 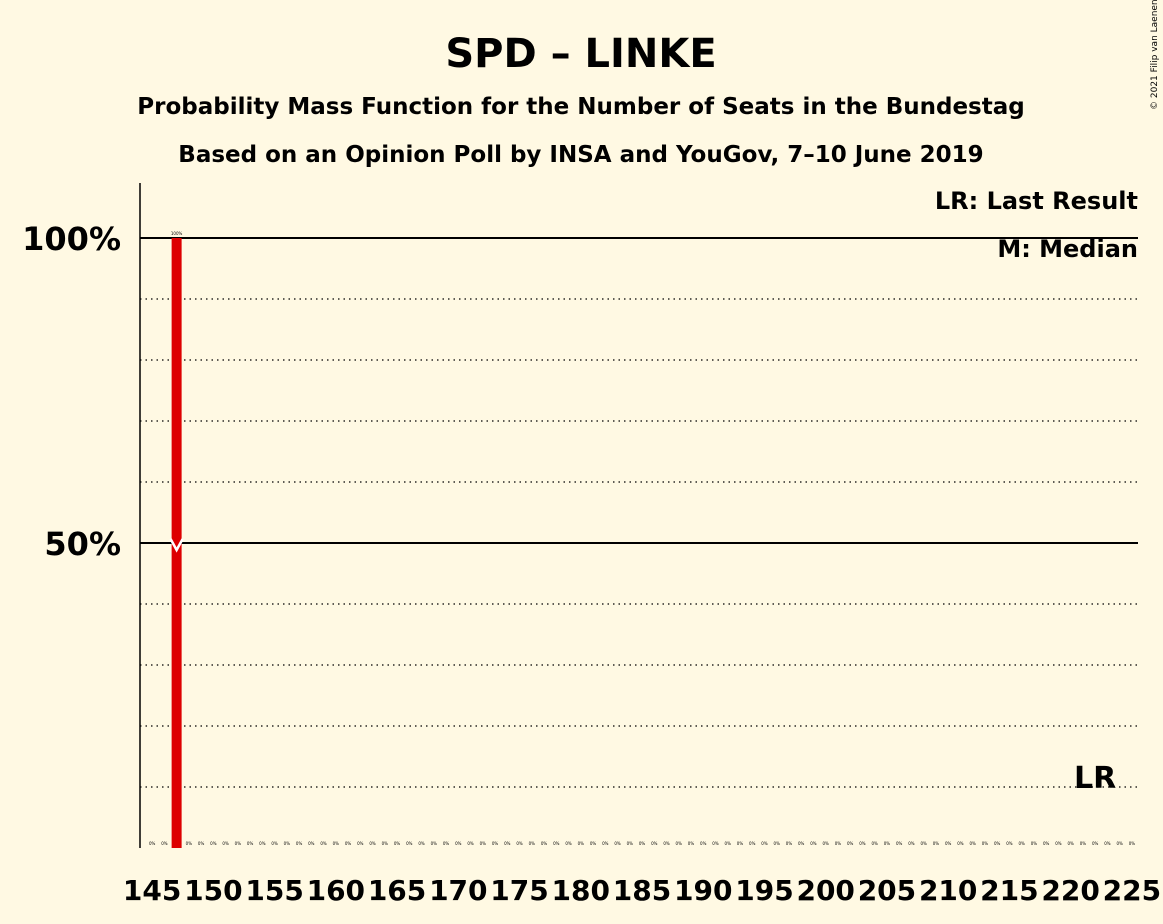 What do you see at coordinates (985, 843) in the screenshot?
I see `zero-label-213: 0%` at bounding box center [985, 843].